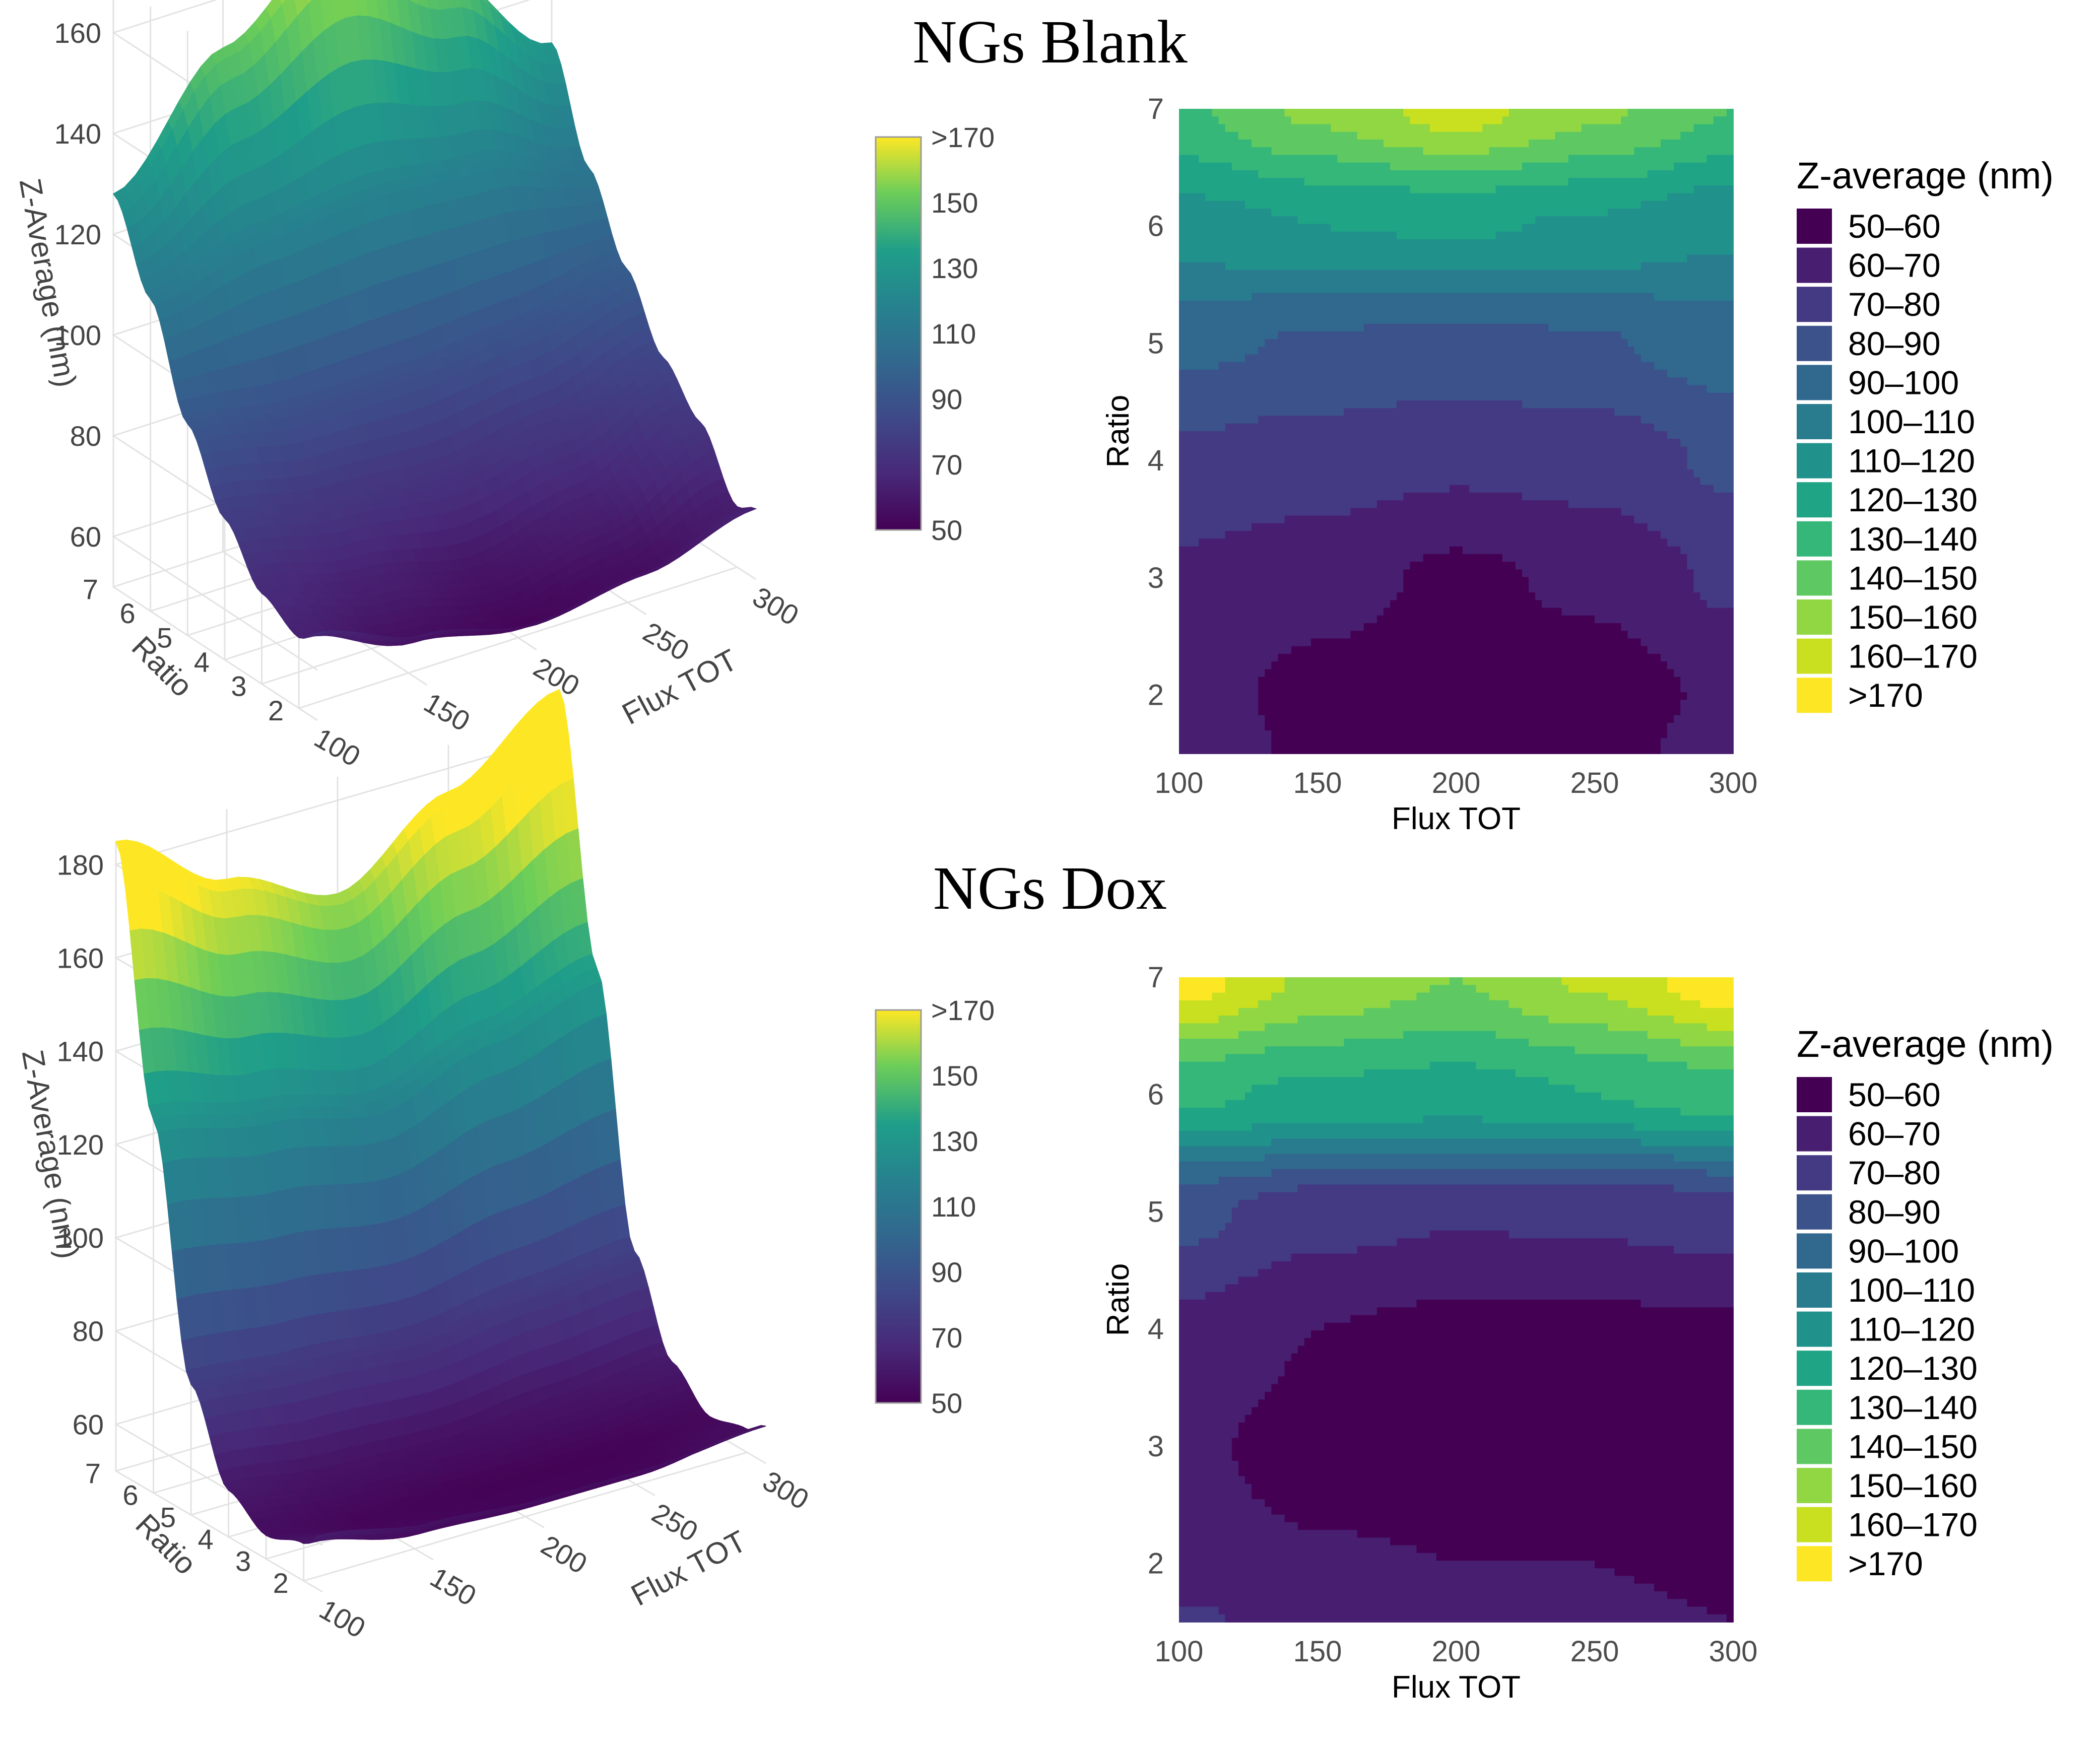 This screenshot has height=1750, width=2100. What do you see at coordinates (675, 1522) in the screenshot?
I see `dox-surface-x-tick: 250` at bounding box center [675, 1522].